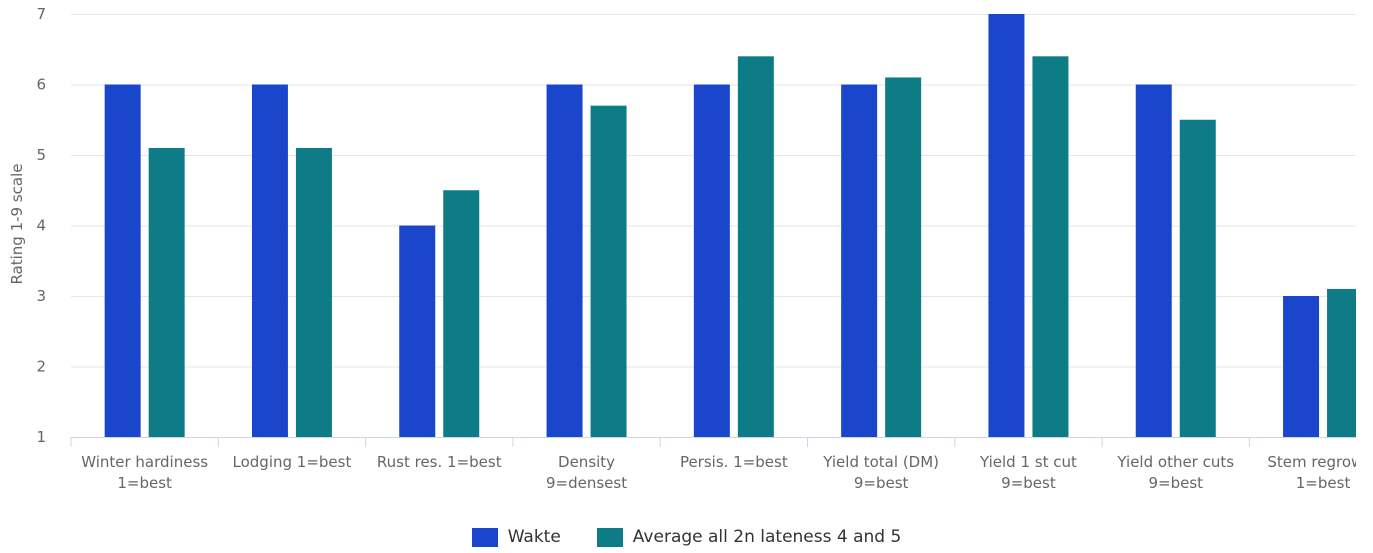 This screenshot has width=1373, height=553. I want to click on y-axis-ticks: 1 2 3 4 5 6 7, so click(41, 225).